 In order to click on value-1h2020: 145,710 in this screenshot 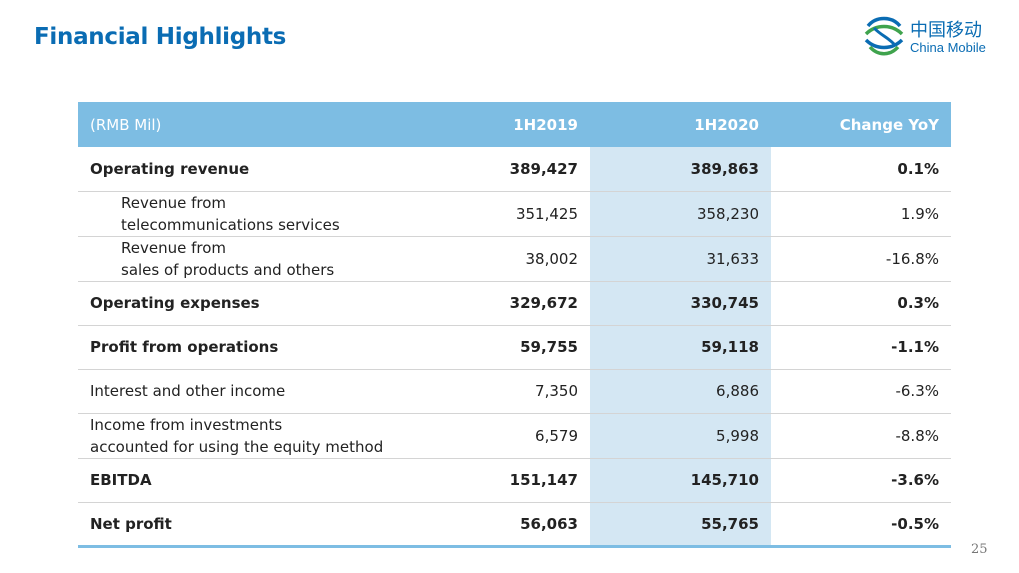, I will do `click(680, 480)`.